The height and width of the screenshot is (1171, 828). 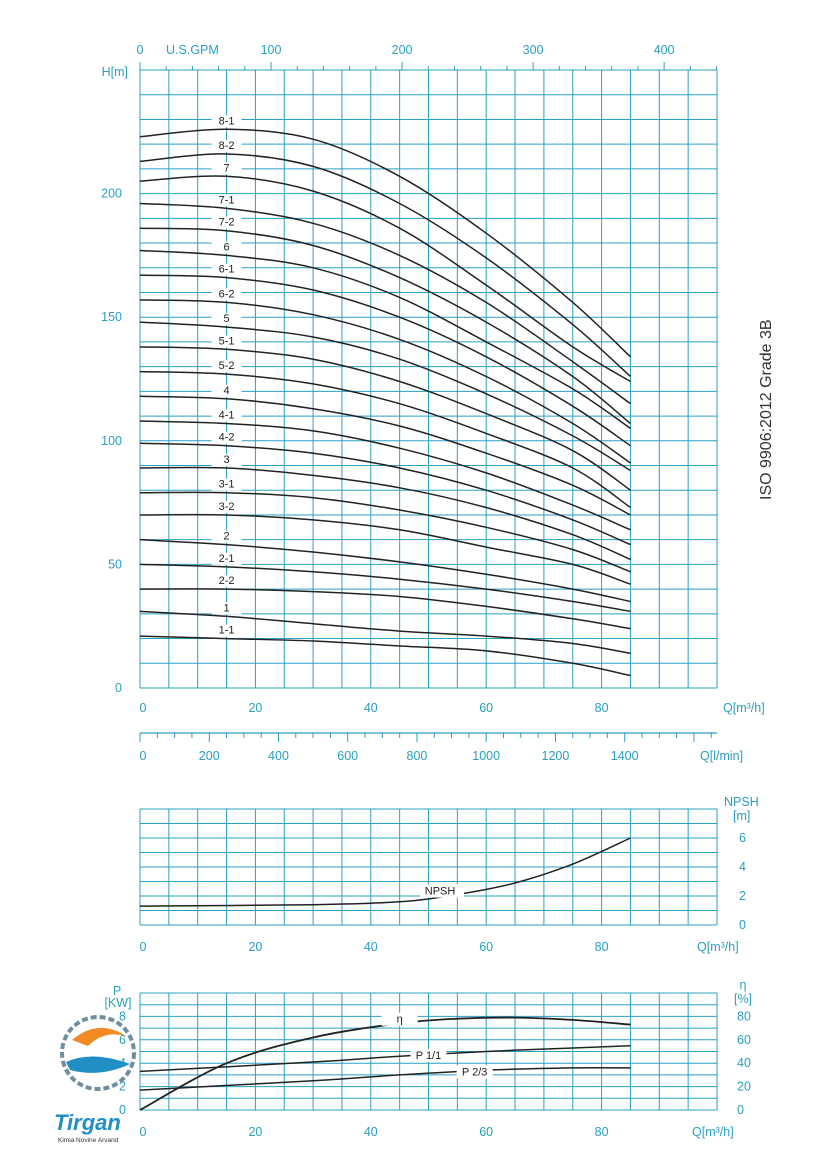 What do you see at coordinates (99, 1036) in the screenshot?
I see `flame-icon` at bounding box center [99, 1036].